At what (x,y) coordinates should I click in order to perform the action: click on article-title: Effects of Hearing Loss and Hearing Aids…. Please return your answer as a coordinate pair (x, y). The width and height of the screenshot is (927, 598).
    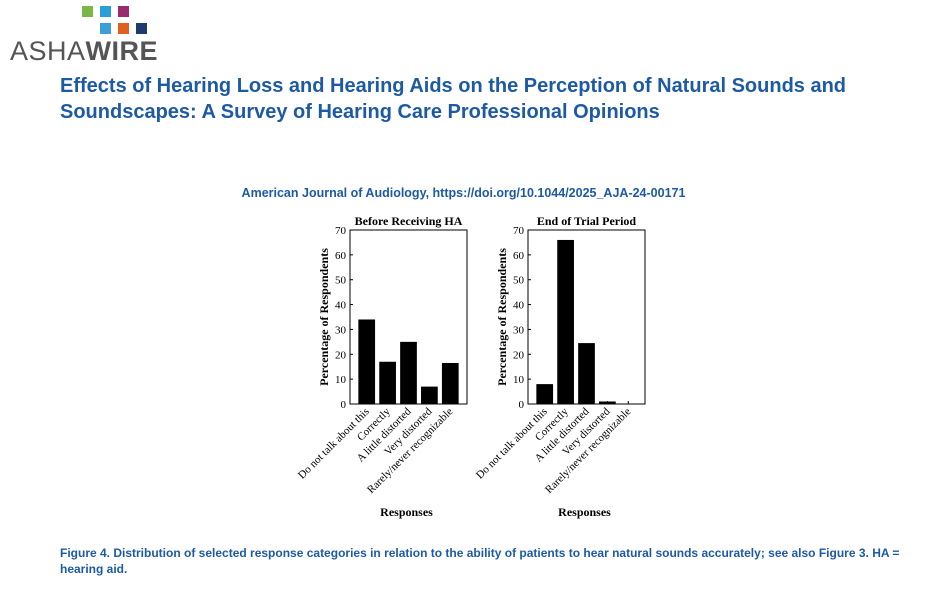
    Looking at the image, I should click on (453, 99).